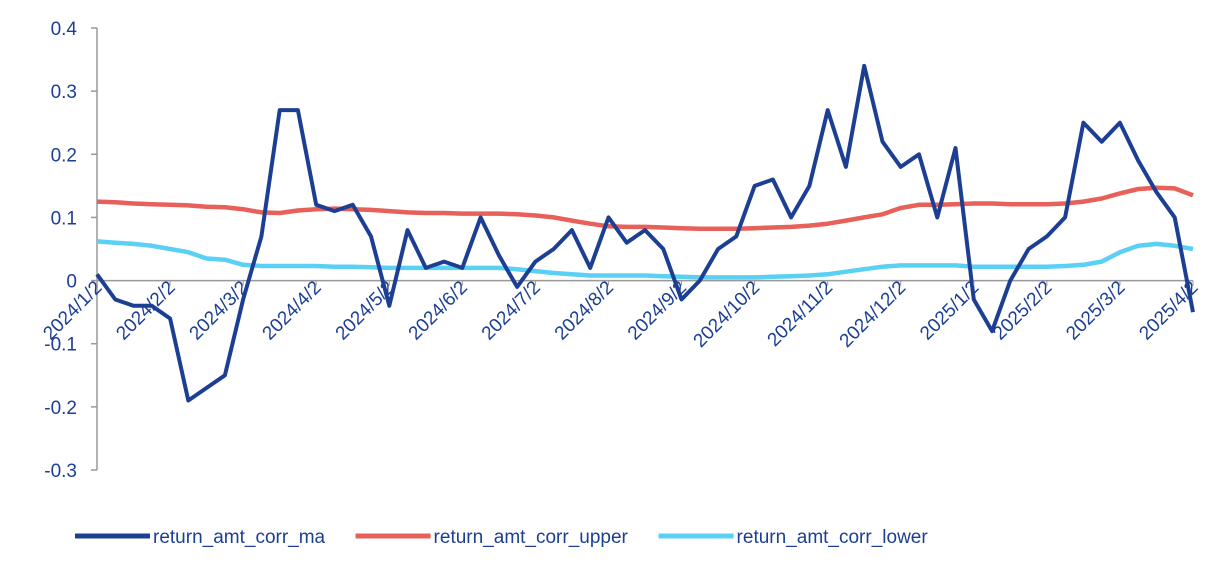  What do you see at coordinates (292, 310) in the screenshot?
I see `x-tick-label: 2024/4/2` at bounding box center [292, 310].